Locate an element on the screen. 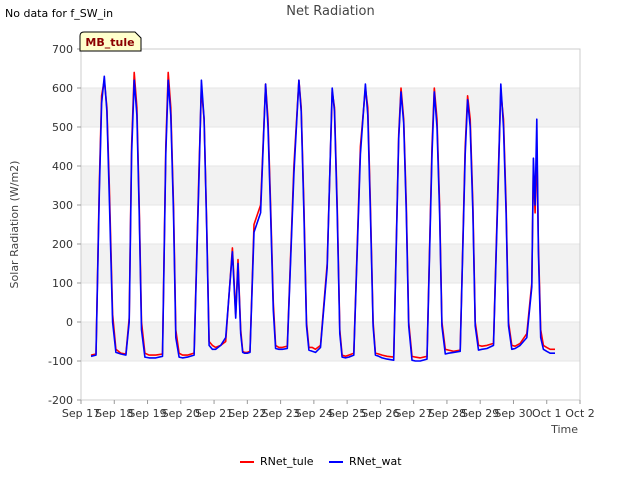 The image size is (640, 480). x-tick-label: Sep 17 is located at coordinates (81, 413).